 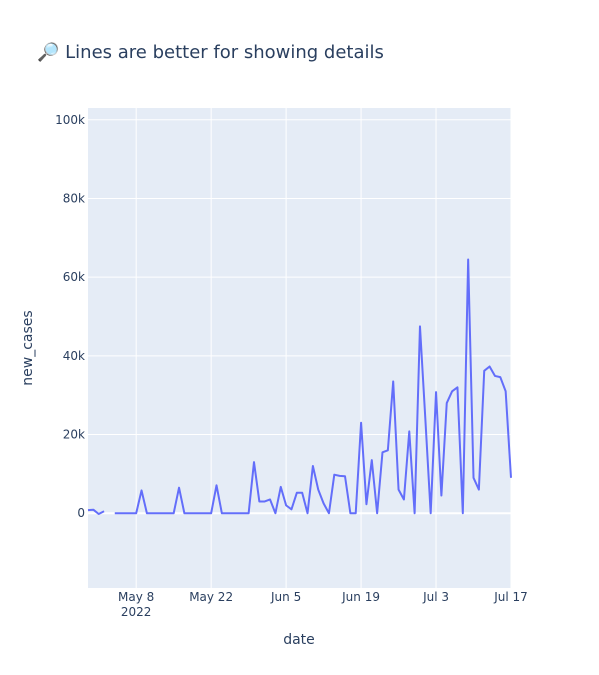 What do you see at coordinates (211, 597) in the screenshot?
I see `x-tick-label: May 22` at bounding box center [211, 597].